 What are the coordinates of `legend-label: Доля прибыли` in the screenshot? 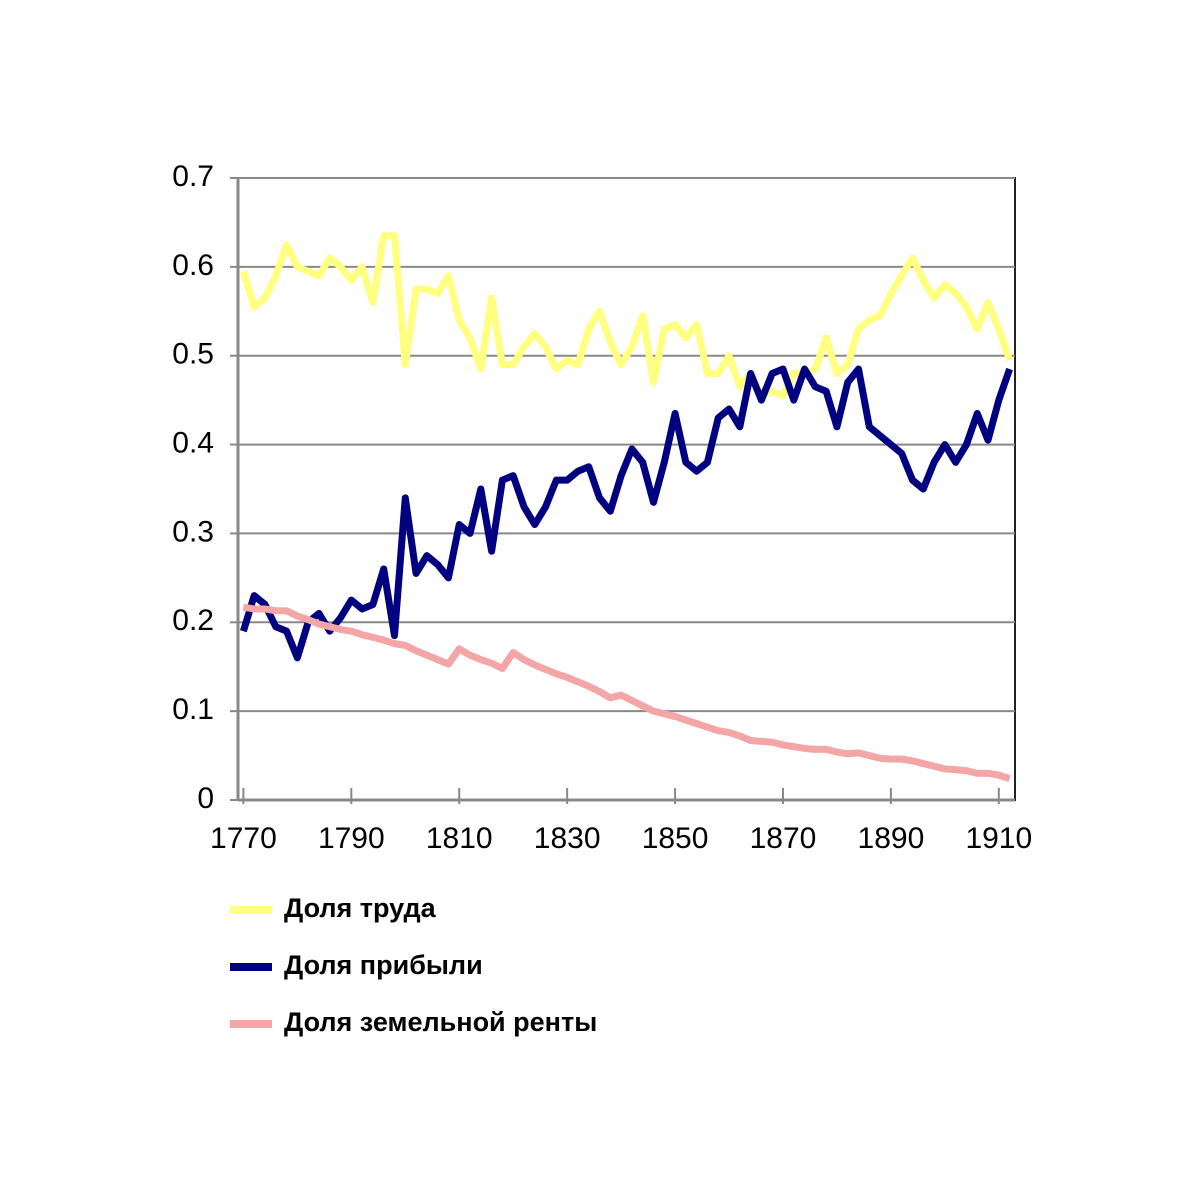 It's located at (383, 965).